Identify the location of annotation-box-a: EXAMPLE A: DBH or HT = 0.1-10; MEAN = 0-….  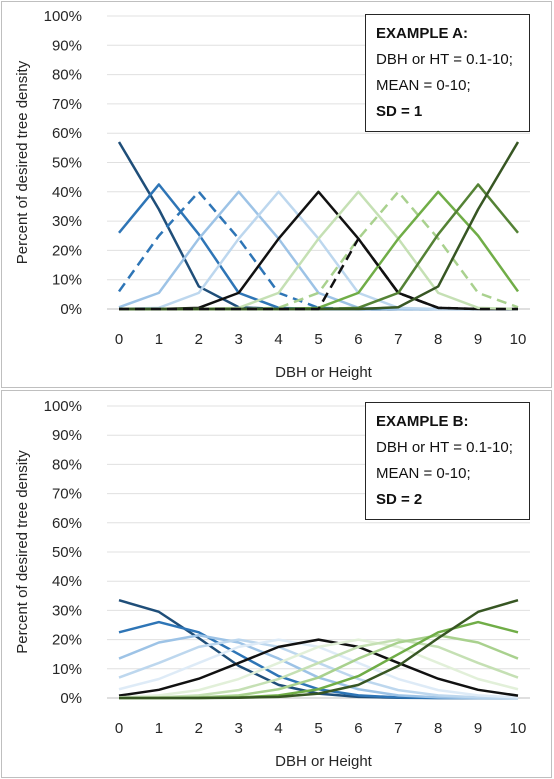
(447, 73).